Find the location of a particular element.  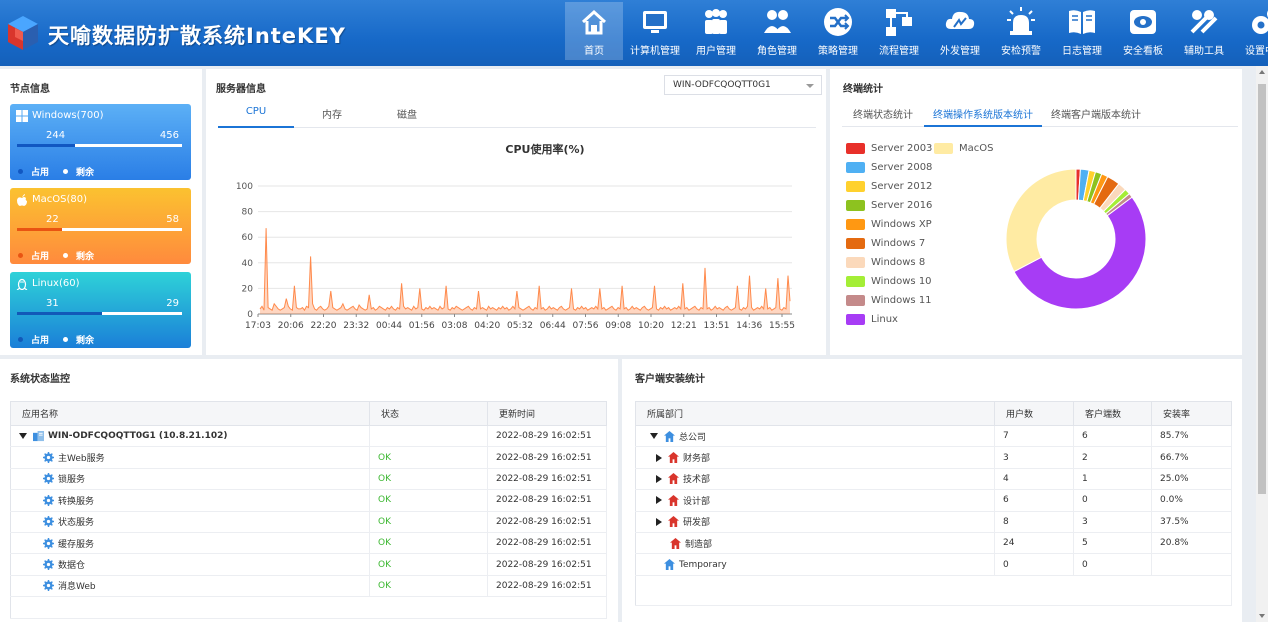

nav-item-label: 安全看板 is located at coordinates (1143, 51).